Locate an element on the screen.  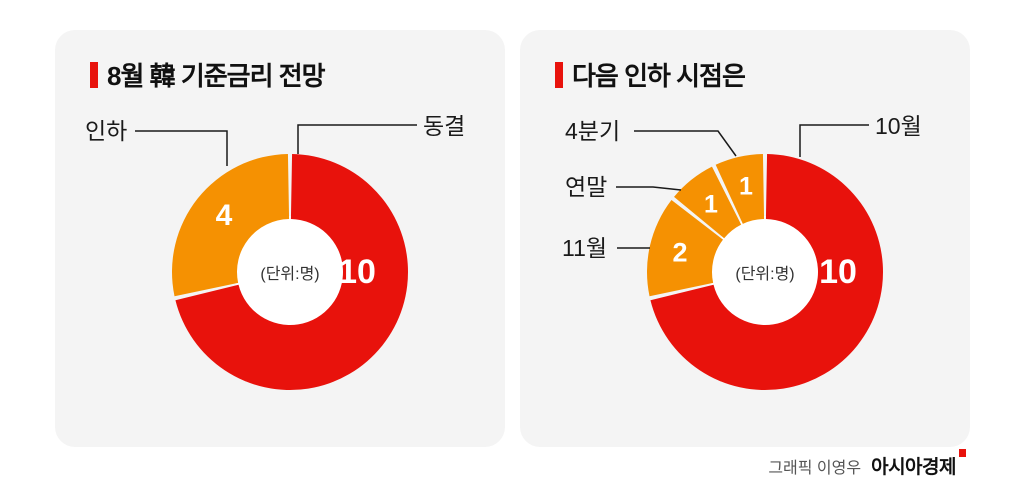
brand-logo: 아시아경제 is located at coordinates (918, 464).